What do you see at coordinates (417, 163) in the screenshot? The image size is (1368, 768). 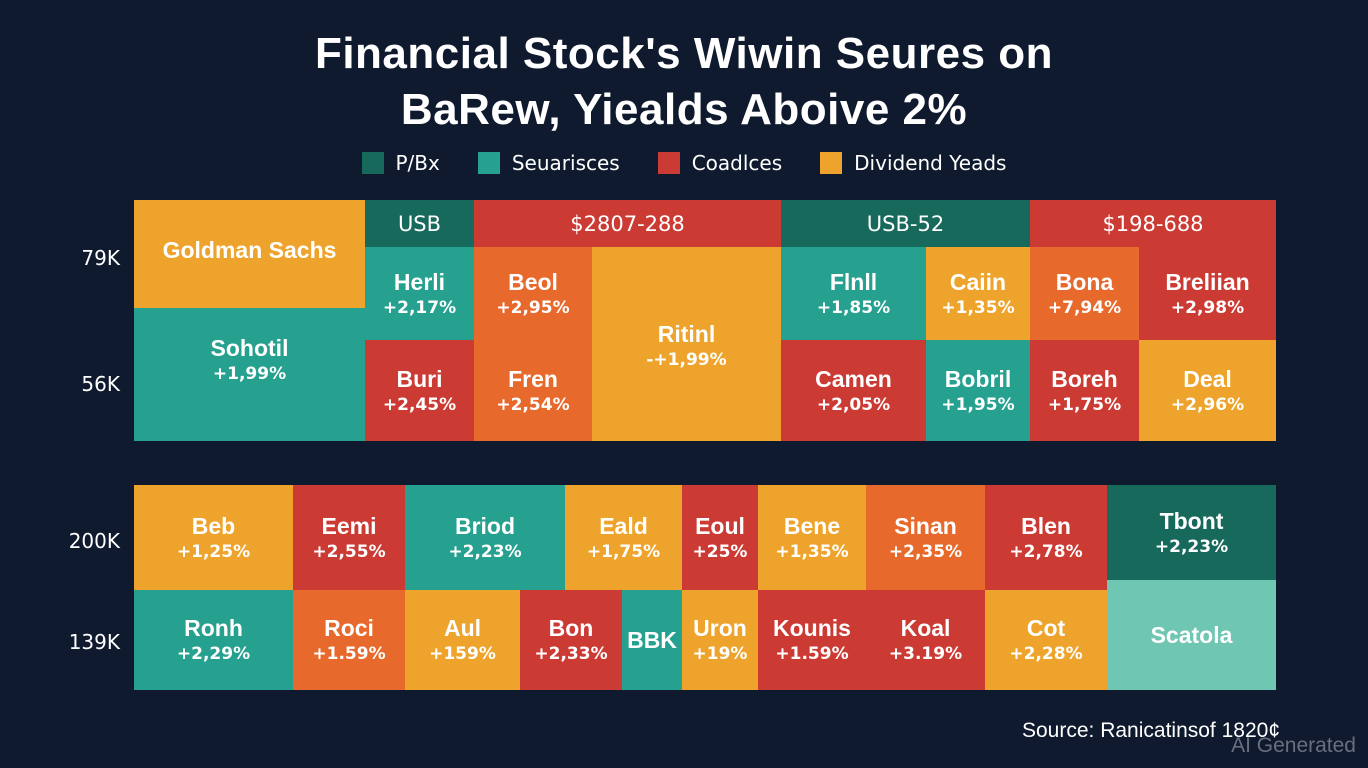 I see `legend-label: P/Bx` at bounding box center [417, 163].